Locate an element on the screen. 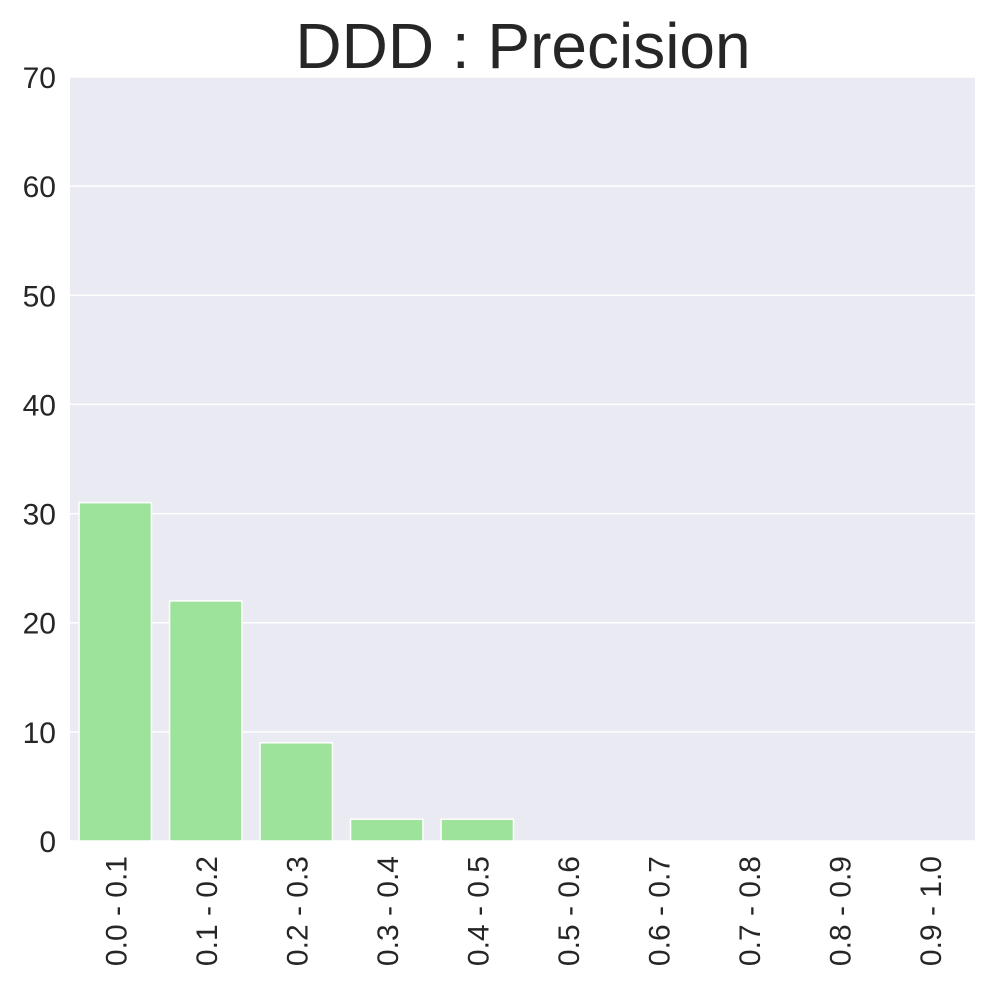  y-tick-label: 0 is located at coordinates (47, 842).